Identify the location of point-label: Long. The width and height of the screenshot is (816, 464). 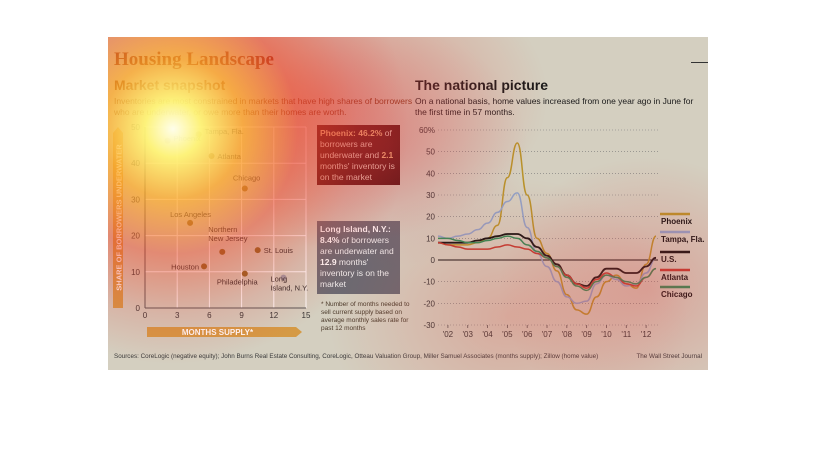
(278, 279).